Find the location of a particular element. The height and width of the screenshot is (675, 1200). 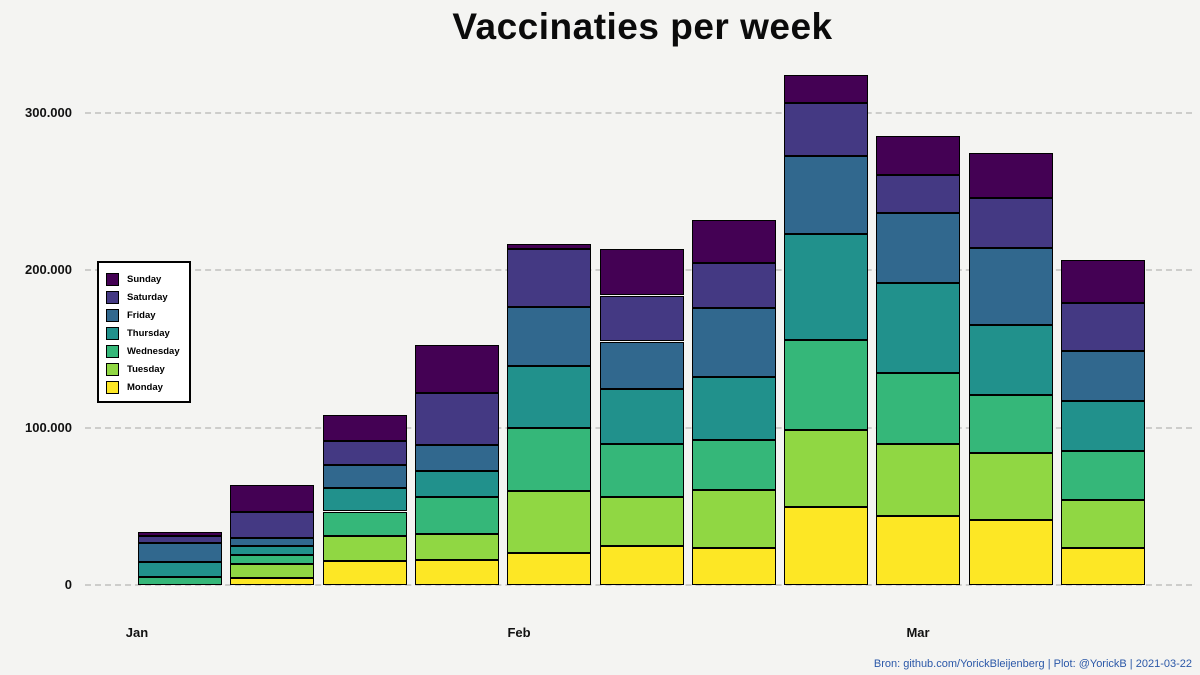

legend-item-saturday: Saturday is located at coordinates (147, 297).